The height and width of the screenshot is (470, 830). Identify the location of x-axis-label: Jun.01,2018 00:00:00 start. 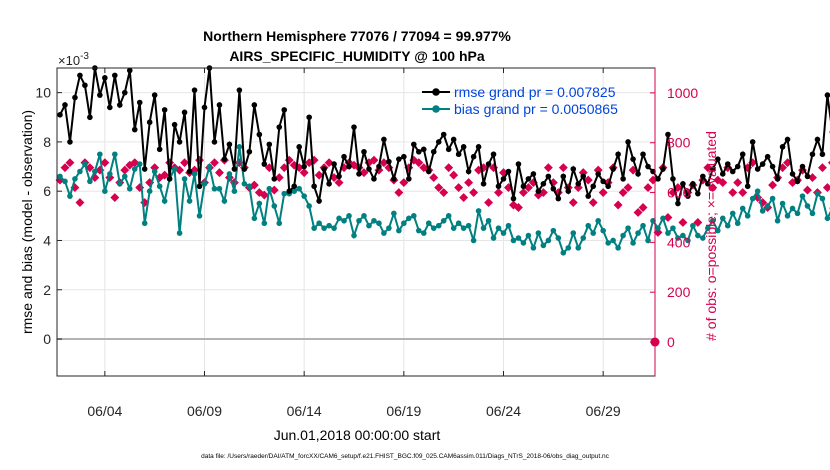
(357, 435).